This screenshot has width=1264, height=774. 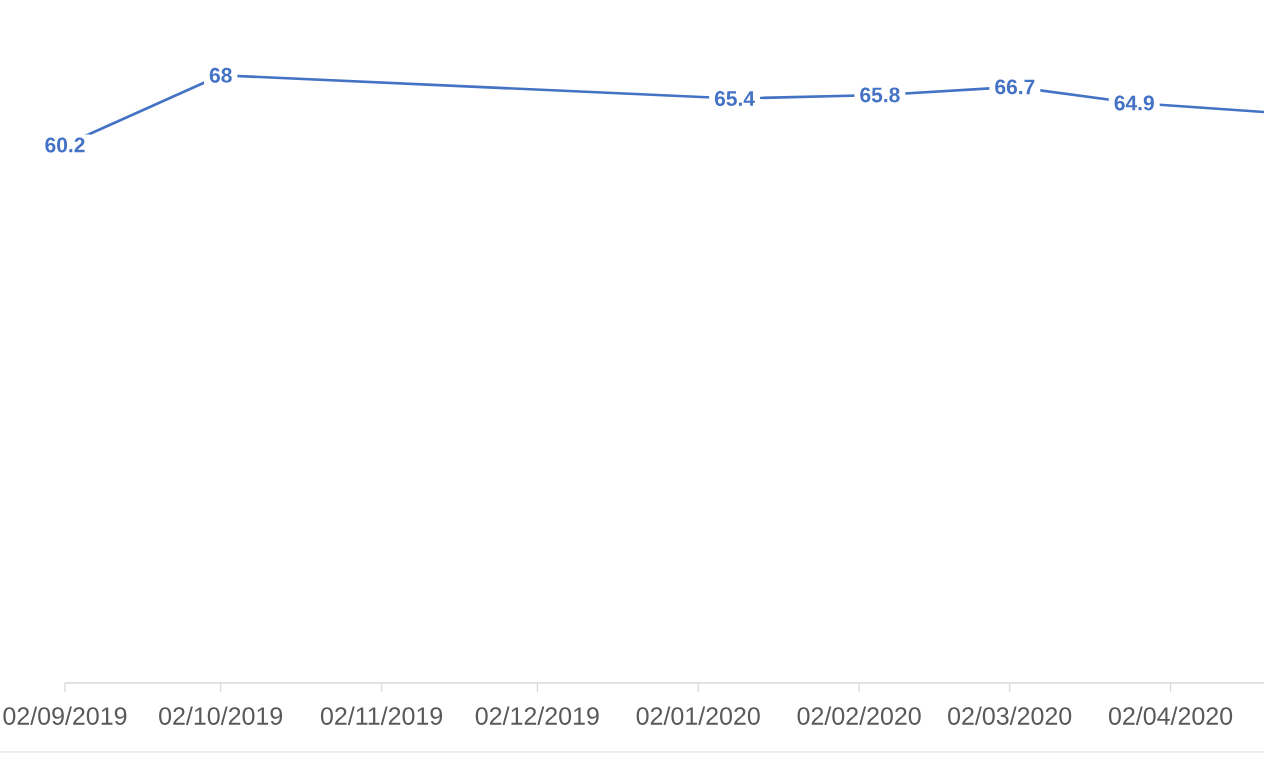 What do you see at coordinates (1010, 715) in the screenshot?
I see `x-tick-label: 02/03/2020` at bounding box center [1010, 715].